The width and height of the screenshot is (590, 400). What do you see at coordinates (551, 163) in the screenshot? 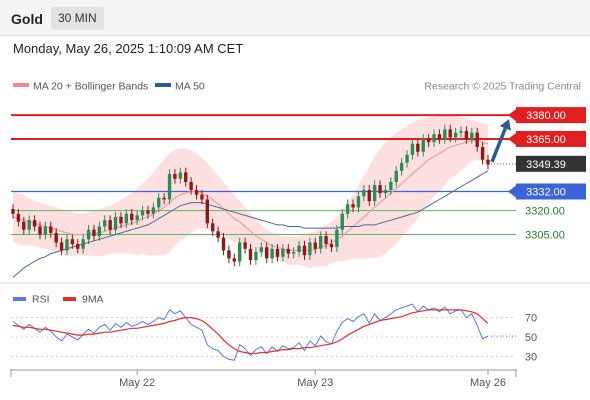
I see `current-price-tag` at bounding box center [551, 163].